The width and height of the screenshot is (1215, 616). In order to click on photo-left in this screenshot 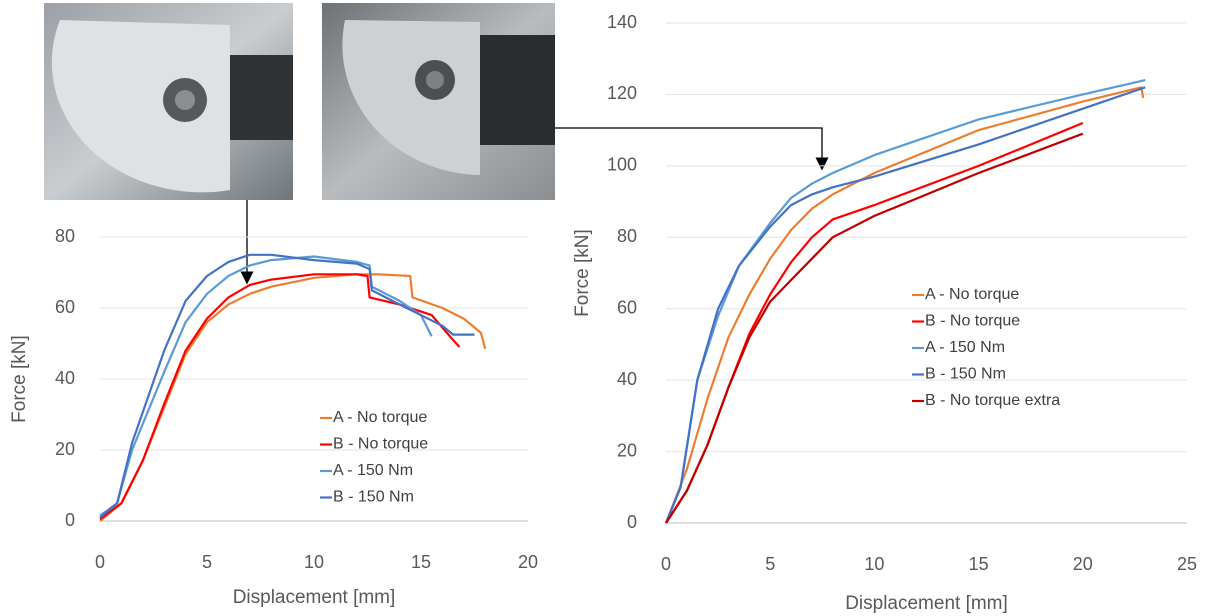, I will do `click(168, 101)`.